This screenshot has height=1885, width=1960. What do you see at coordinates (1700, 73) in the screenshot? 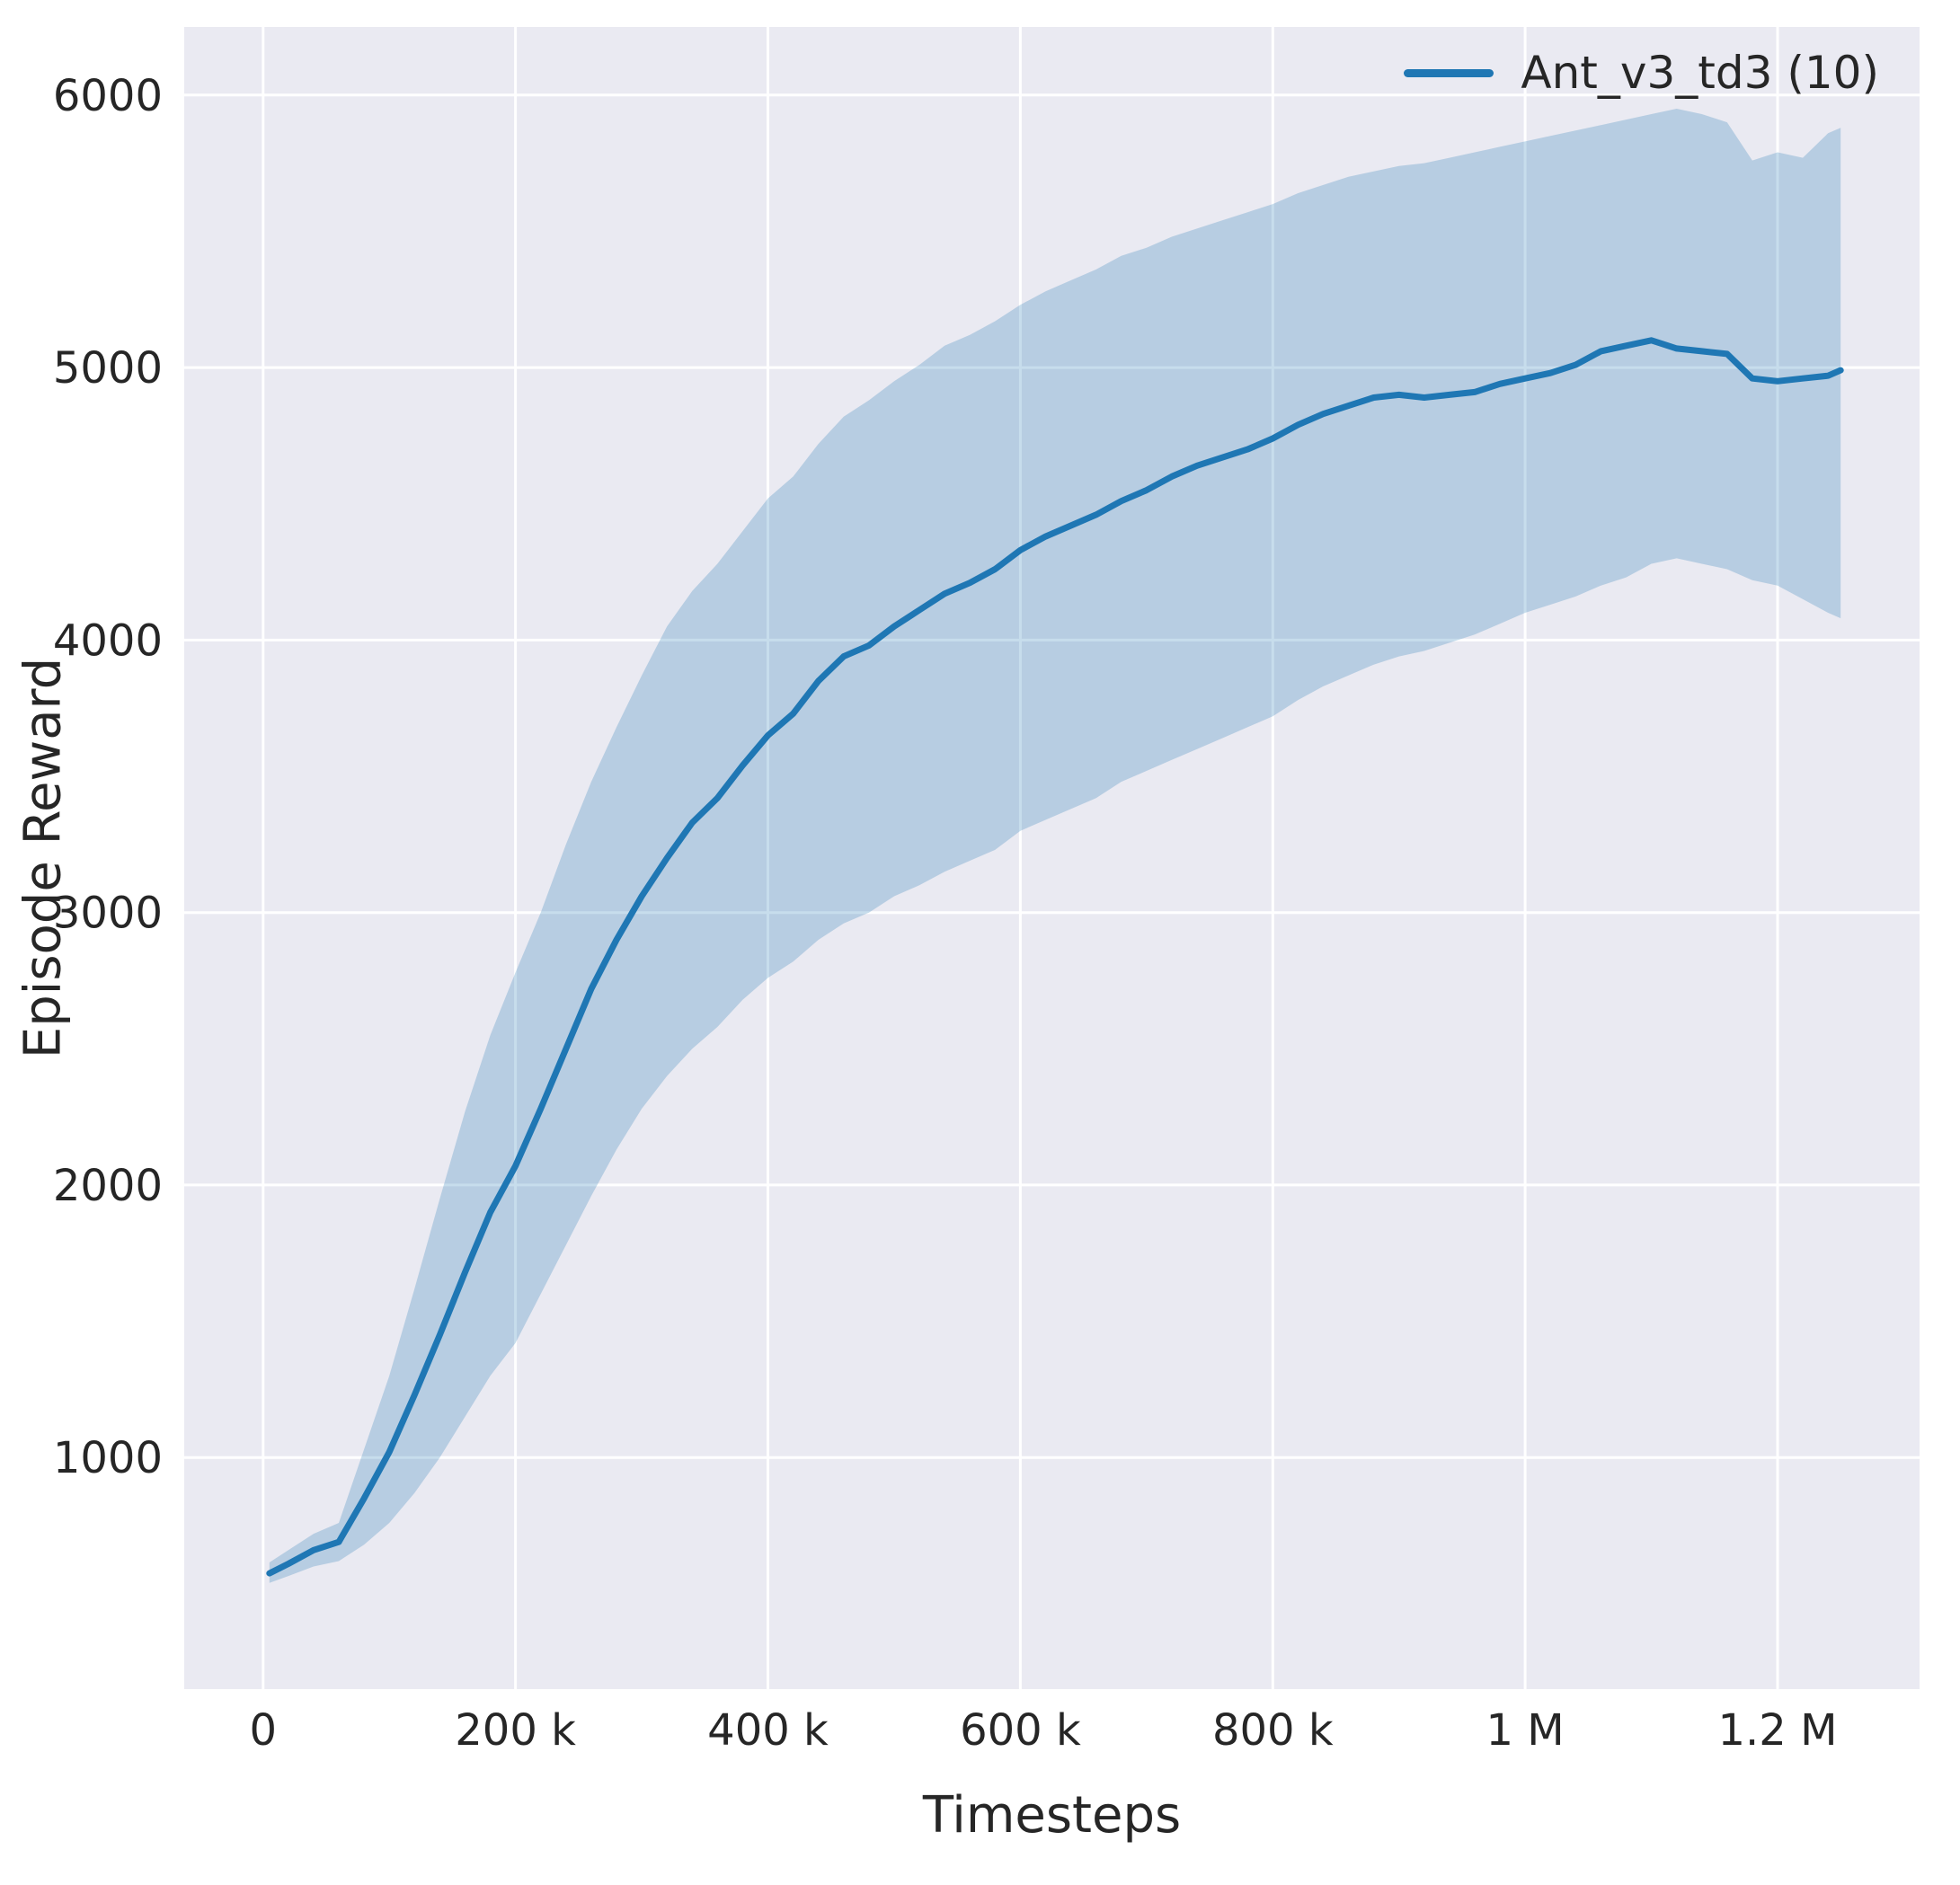
I see `legend-label: Ant_v3_td3 (10)` at bounding box center [1700, 73].